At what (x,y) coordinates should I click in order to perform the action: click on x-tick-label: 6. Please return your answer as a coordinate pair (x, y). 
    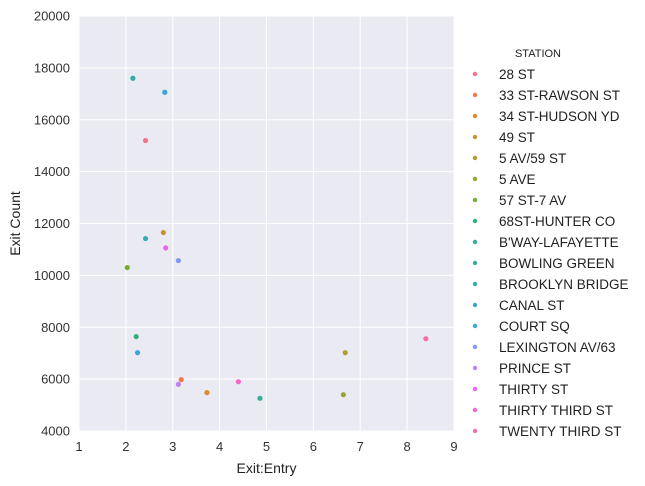
    Looking at the image, I should click on (313, 446).